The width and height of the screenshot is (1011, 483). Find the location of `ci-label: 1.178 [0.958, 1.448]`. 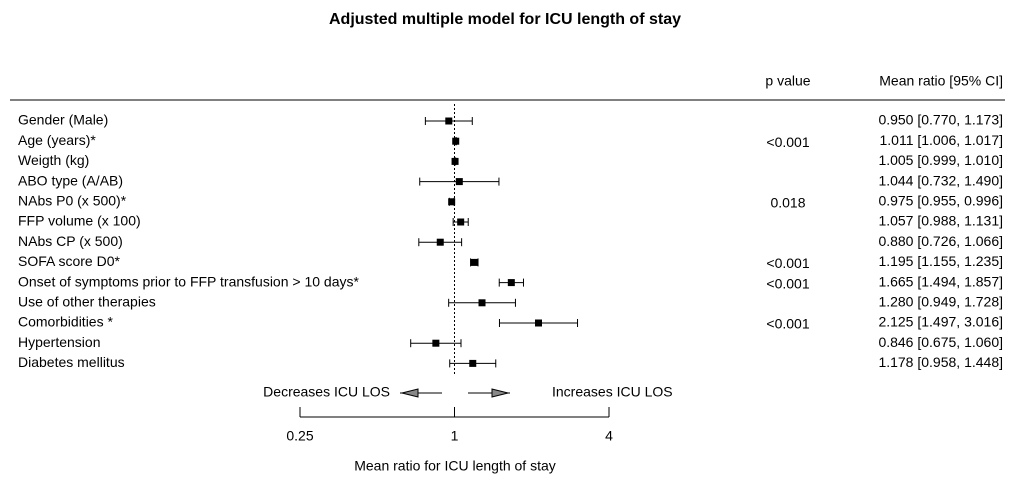

ci-label: 1.178 [0.958, 1.448] is located at coordinates (940, 362).